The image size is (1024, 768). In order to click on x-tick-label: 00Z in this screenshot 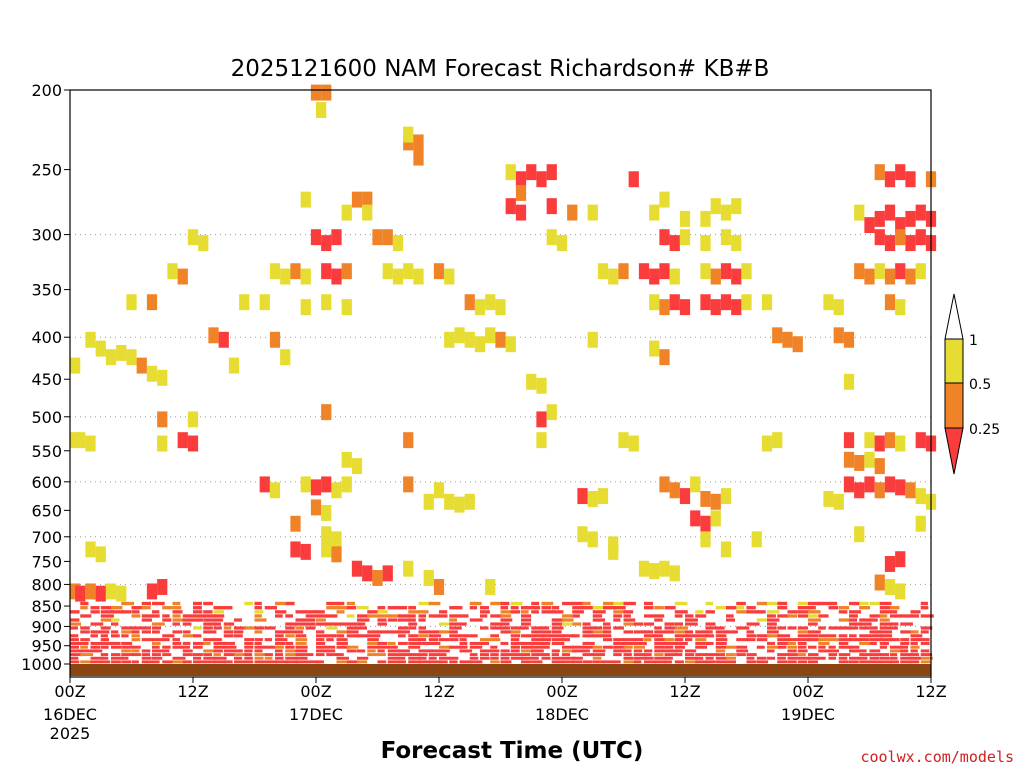, I will do `click(561, 691)`.